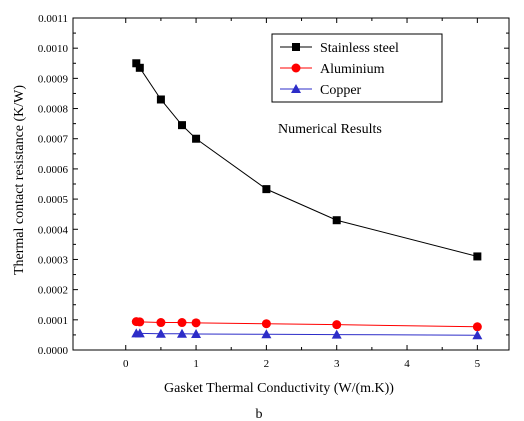 This screenshot has width=524, height=421. I want to click on y-tick-label: 0.0002, so click(53, 291).